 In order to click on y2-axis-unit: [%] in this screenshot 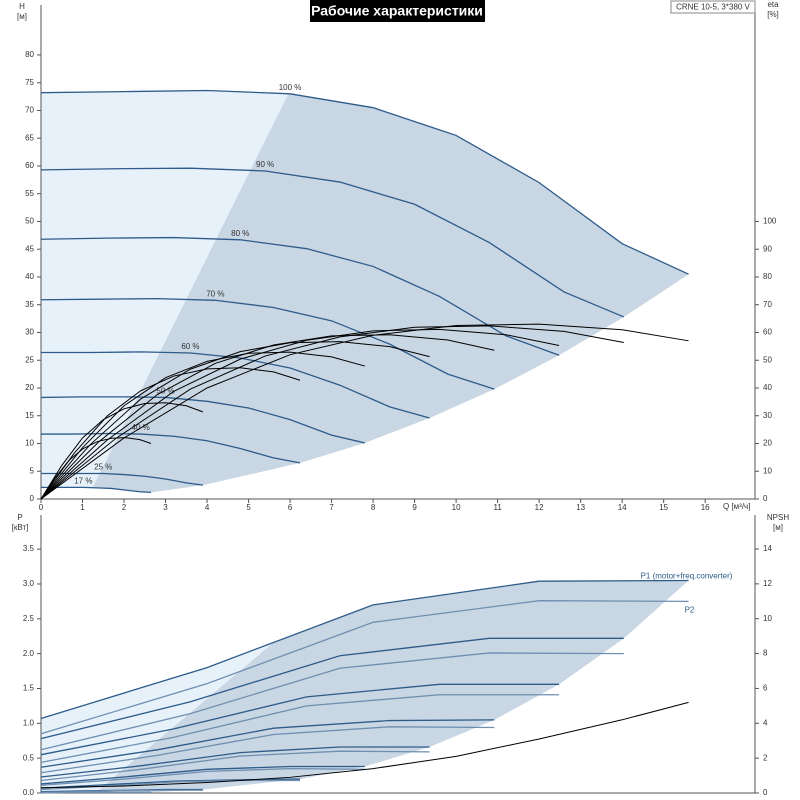, I will do `click(773, 14)`.